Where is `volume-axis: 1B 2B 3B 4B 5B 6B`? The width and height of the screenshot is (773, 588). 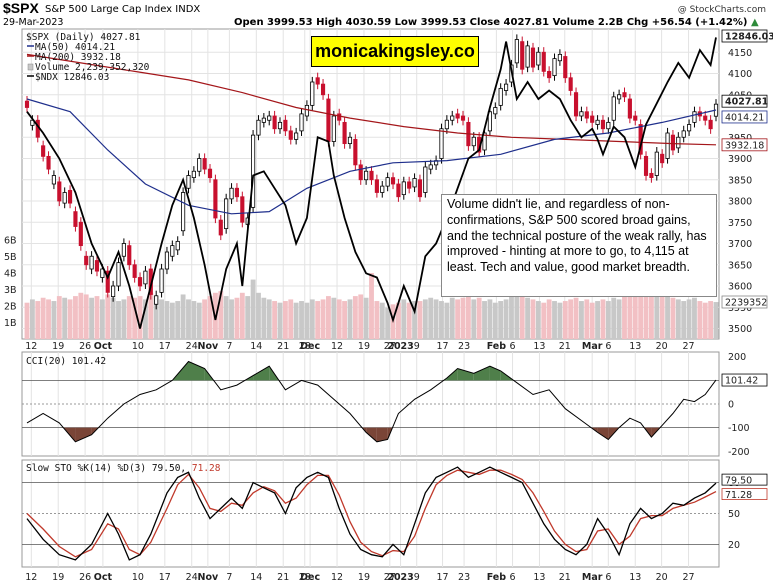
volume-axis: 1B 2B 3B 4B 5B 6B is located at coordinates (10, 283).